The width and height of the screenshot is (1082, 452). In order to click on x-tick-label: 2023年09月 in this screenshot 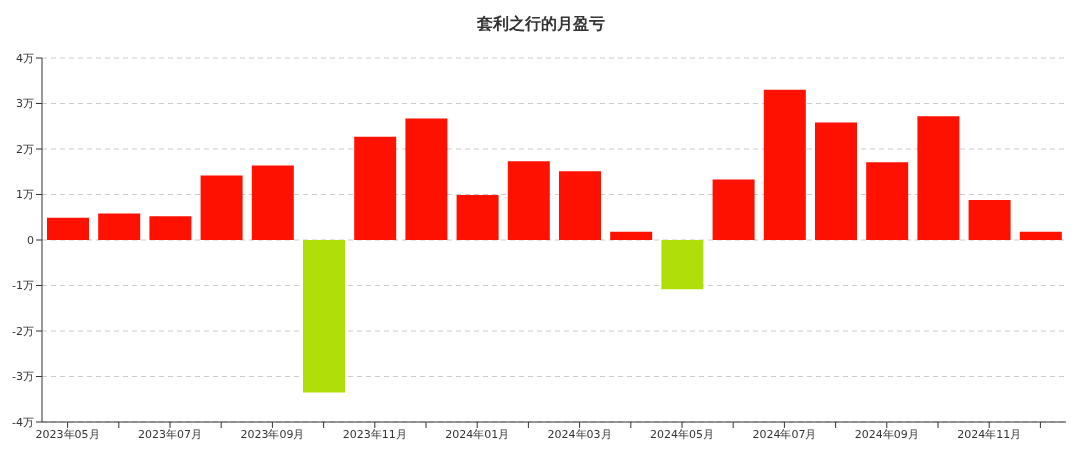, I will do `click(272, 434)`.